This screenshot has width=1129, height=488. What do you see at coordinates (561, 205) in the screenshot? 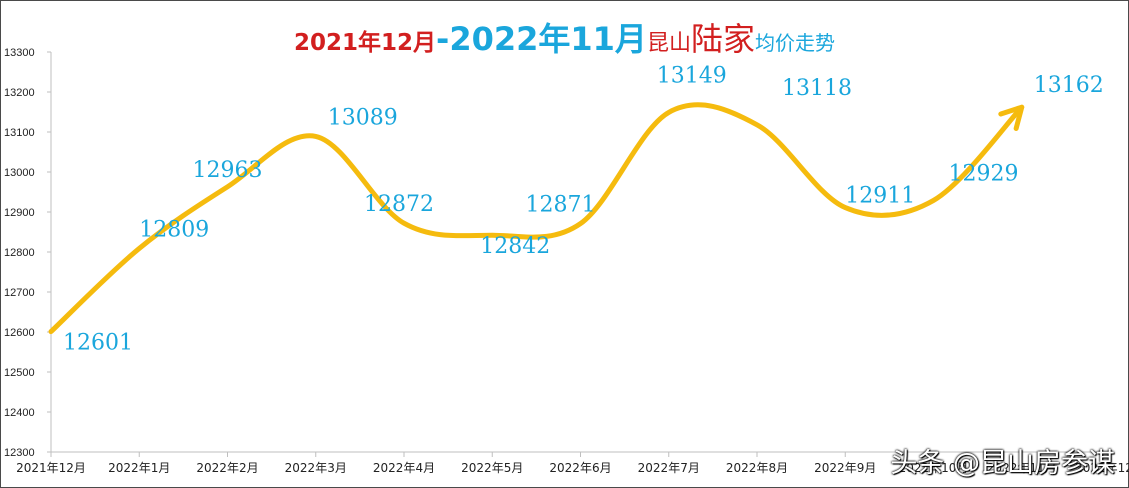
I see `data-label: 12871` at bounding box center [561, 205].